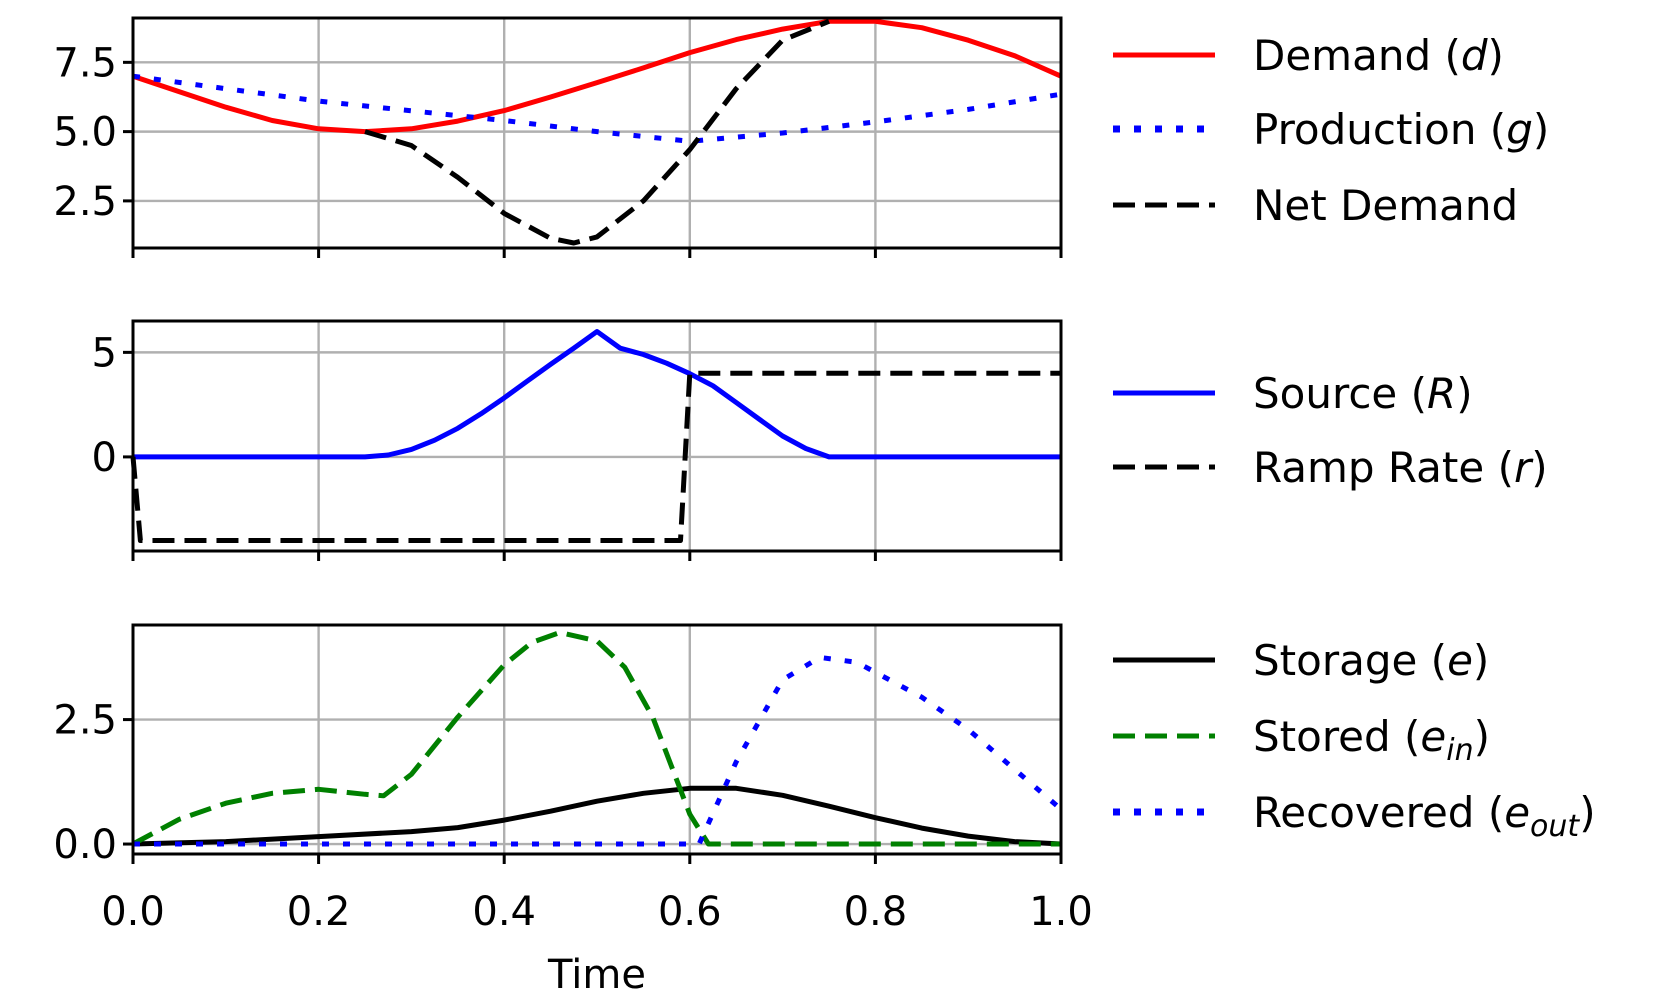  What do you see at coordinates (1371, 740) in the screenshot?
I see `legend-label: Stored (ein)` at bounding box center [1371, 740].